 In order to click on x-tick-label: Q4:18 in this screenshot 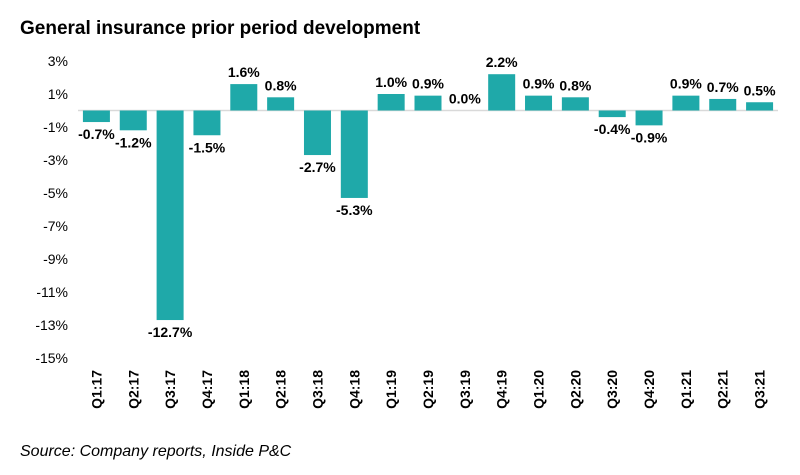, I will do `click(354, 389)`.